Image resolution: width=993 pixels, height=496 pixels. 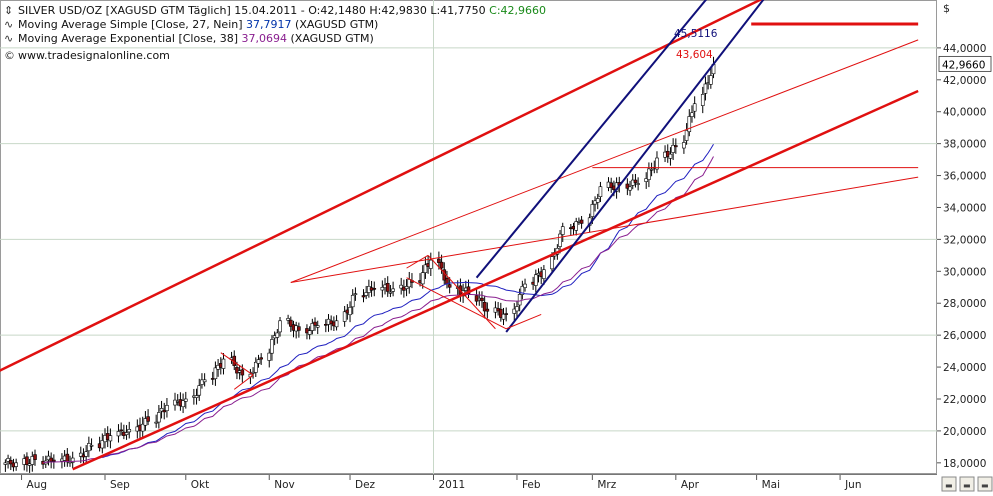 What do you see at coordinates (451, 485) in the screenshot?
I see `x-tick-label: 2011` at bounding box center [451, 485].